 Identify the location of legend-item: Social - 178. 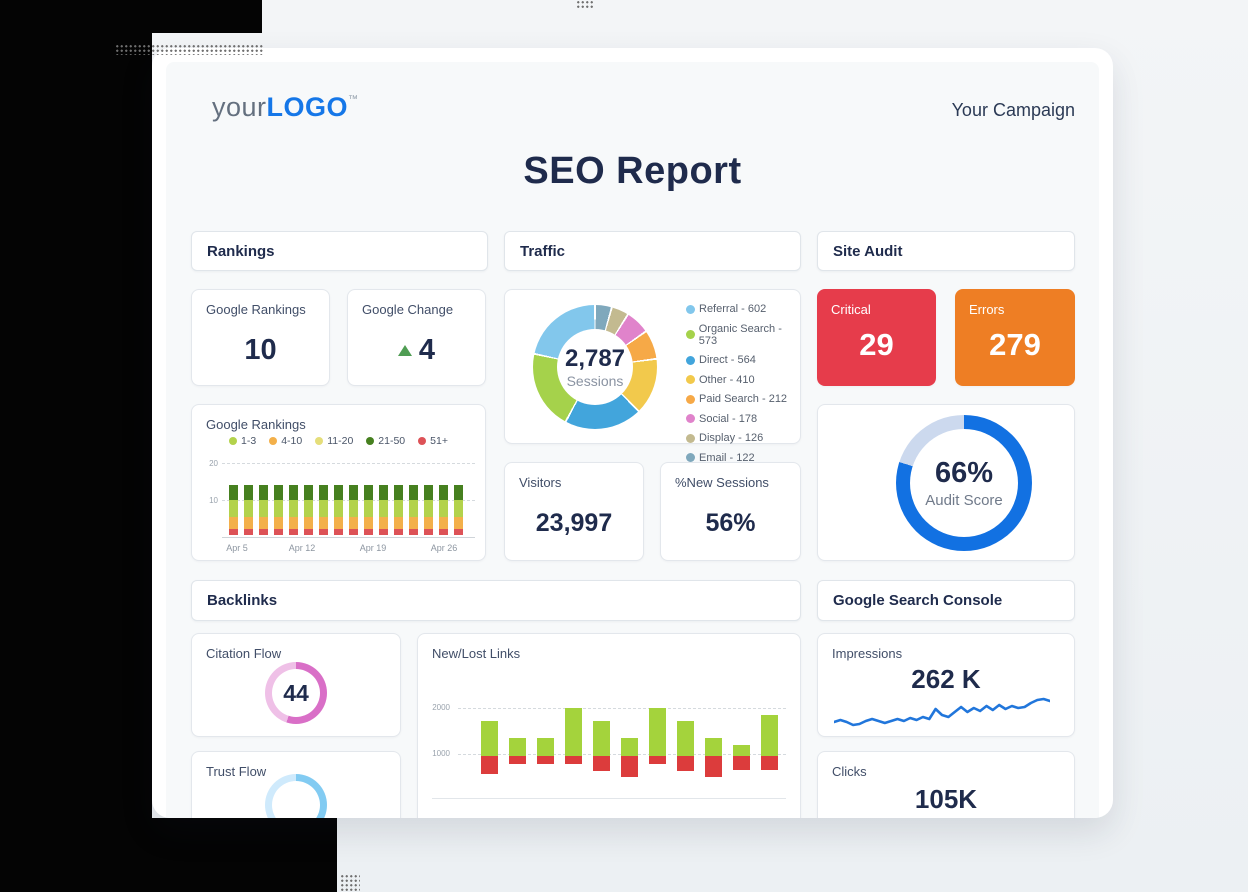
(743, 419).